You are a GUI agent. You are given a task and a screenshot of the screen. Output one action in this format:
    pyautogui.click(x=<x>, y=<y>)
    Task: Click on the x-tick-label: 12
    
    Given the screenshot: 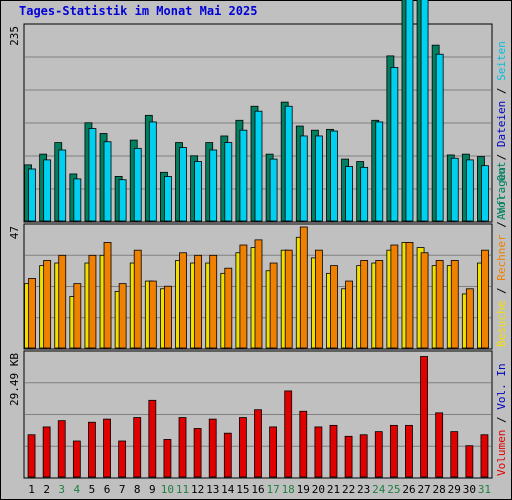 What is the action you would take?
    pyautogui.click(x=197, y=489)
    